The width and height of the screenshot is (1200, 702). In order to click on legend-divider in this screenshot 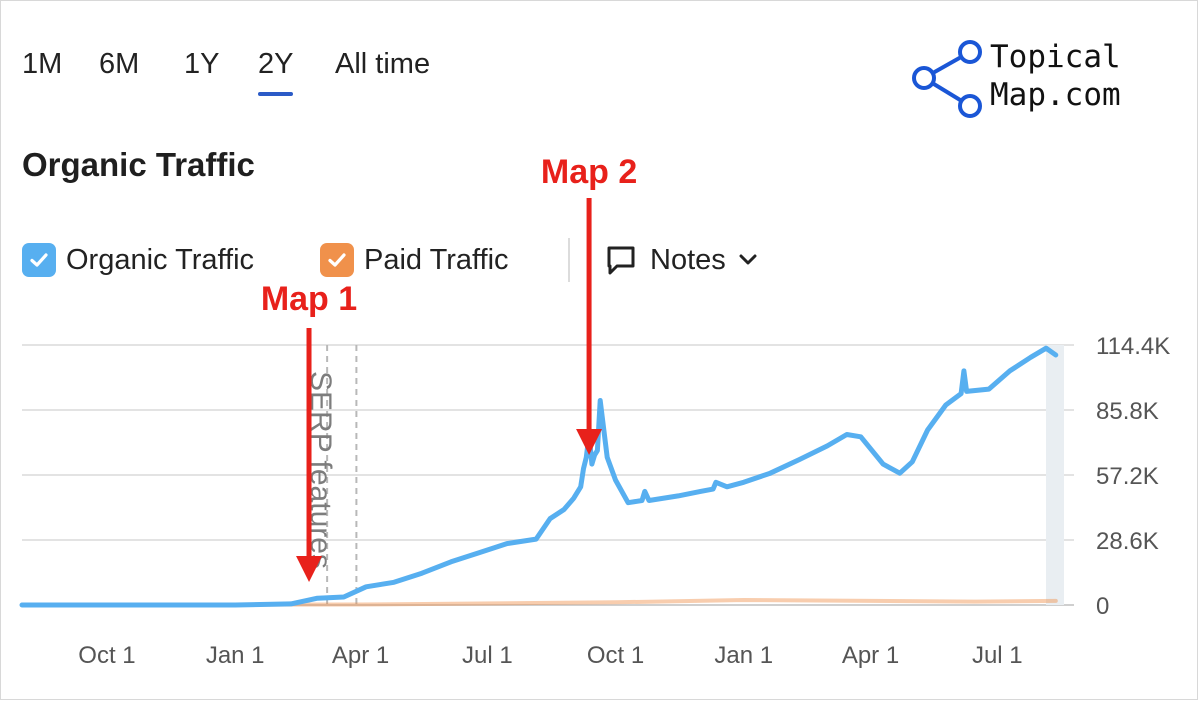, I will do `click(569, 260)`.